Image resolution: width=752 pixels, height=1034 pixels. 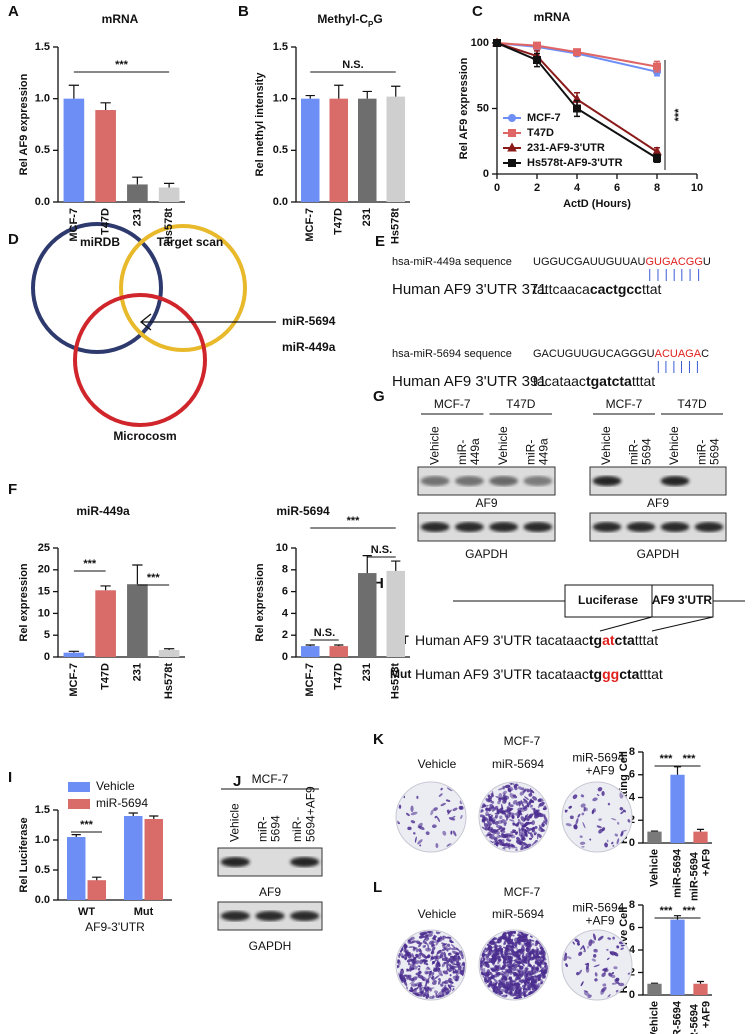 What do you see at coordinates (679, 115) in the screenshot?
I see `label-group: ***` at bounding box center [679, 115].